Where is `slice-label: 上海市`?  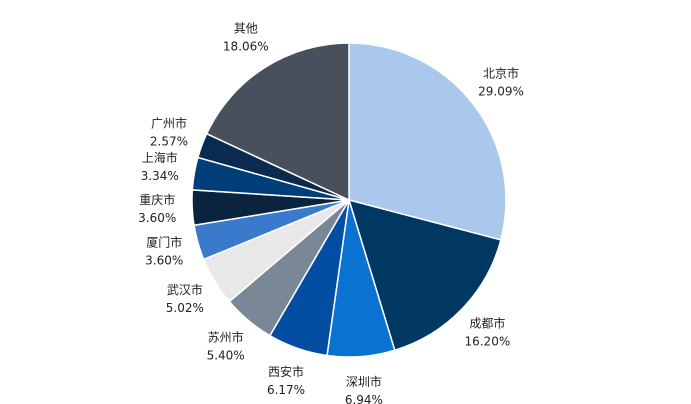 slice-label: 上海市 is located at coordinates (160, 157).